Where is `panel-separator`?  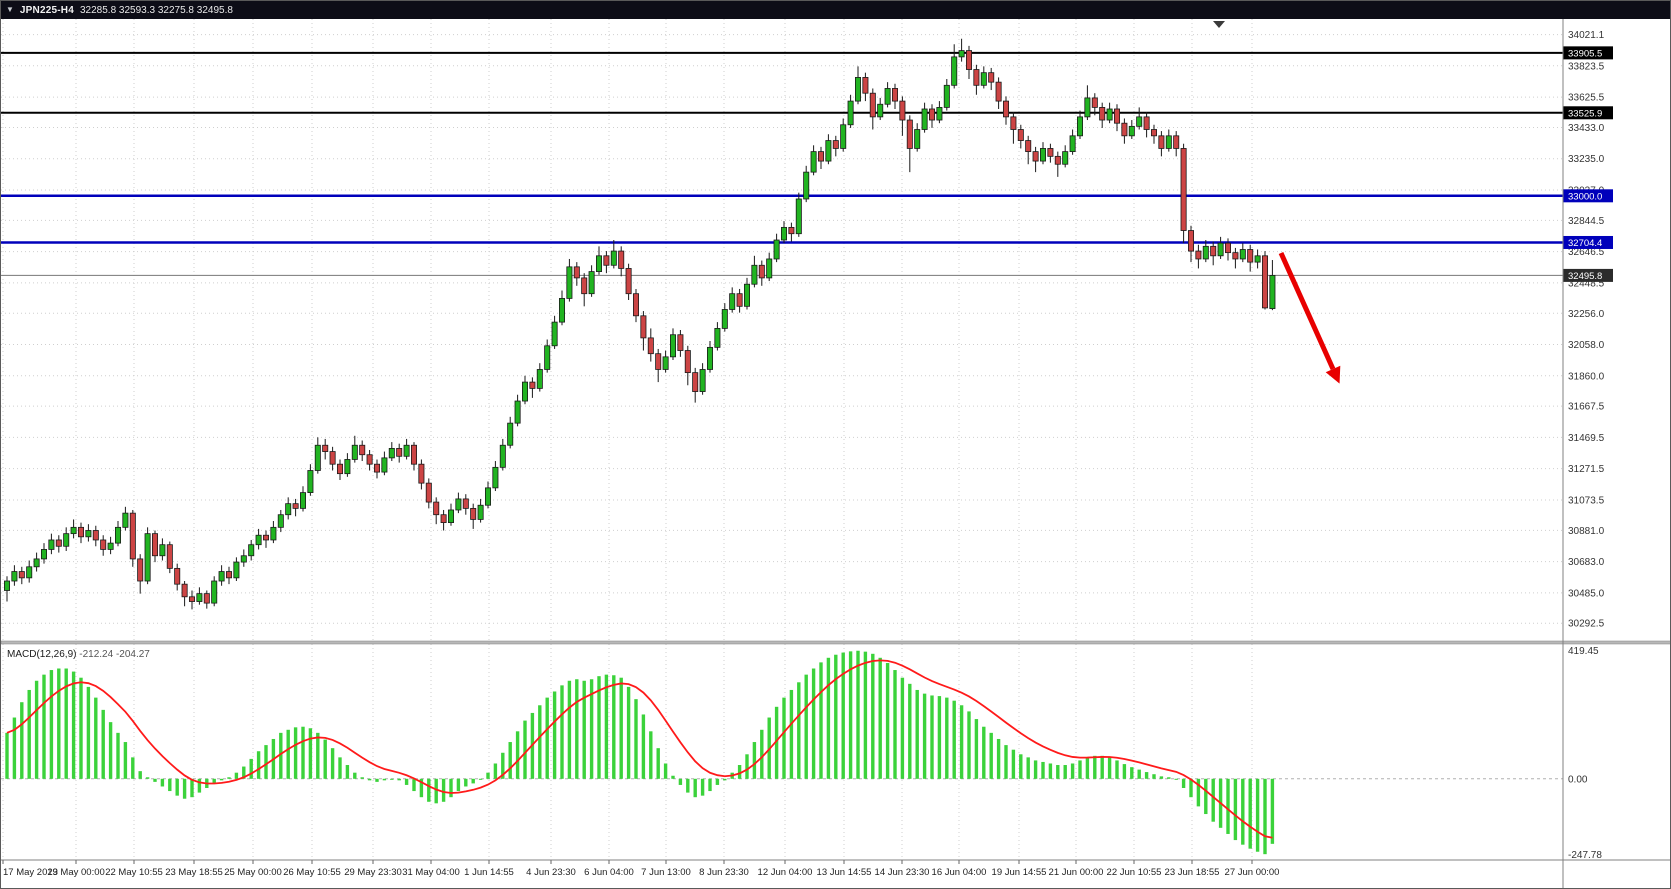 panel-separator is located at coordinates (836, 642).